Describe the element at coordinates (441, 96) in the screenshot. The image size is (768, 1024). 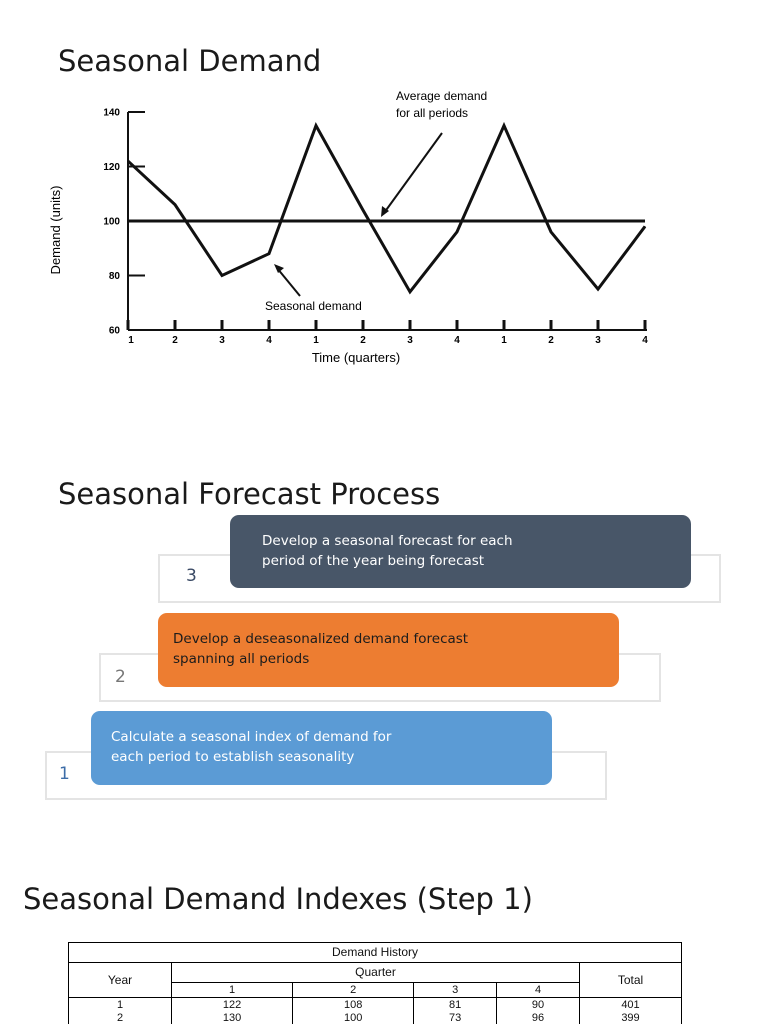
I see `annotation-average-line-1: Average demand` at that location.